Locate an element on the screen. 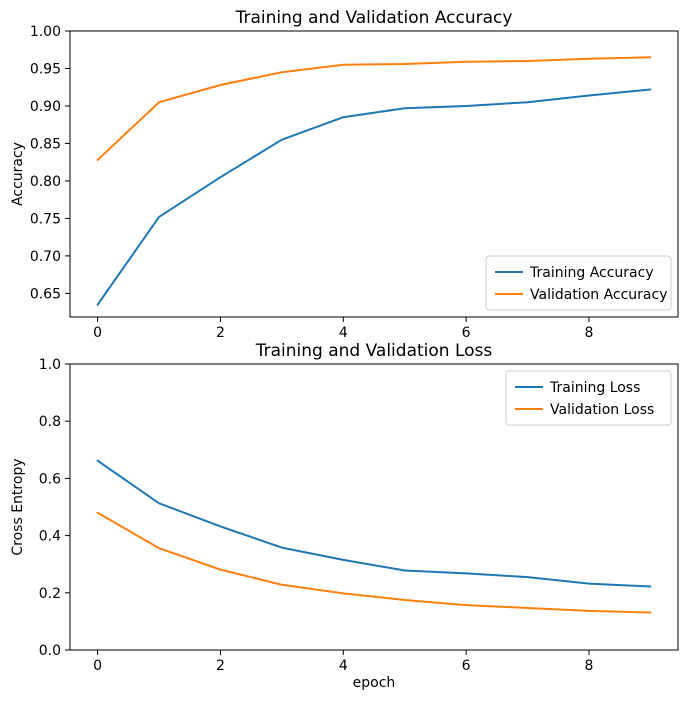  y-tick-label: 0.2 is located at coordinates (50, 594).